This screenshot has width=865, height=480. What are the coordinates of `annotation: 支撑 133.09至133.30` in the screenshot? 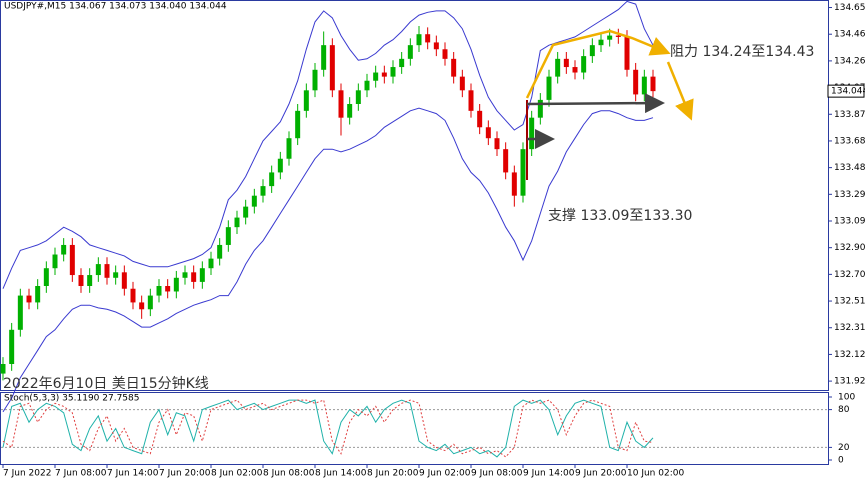 It's located at (620, 216).